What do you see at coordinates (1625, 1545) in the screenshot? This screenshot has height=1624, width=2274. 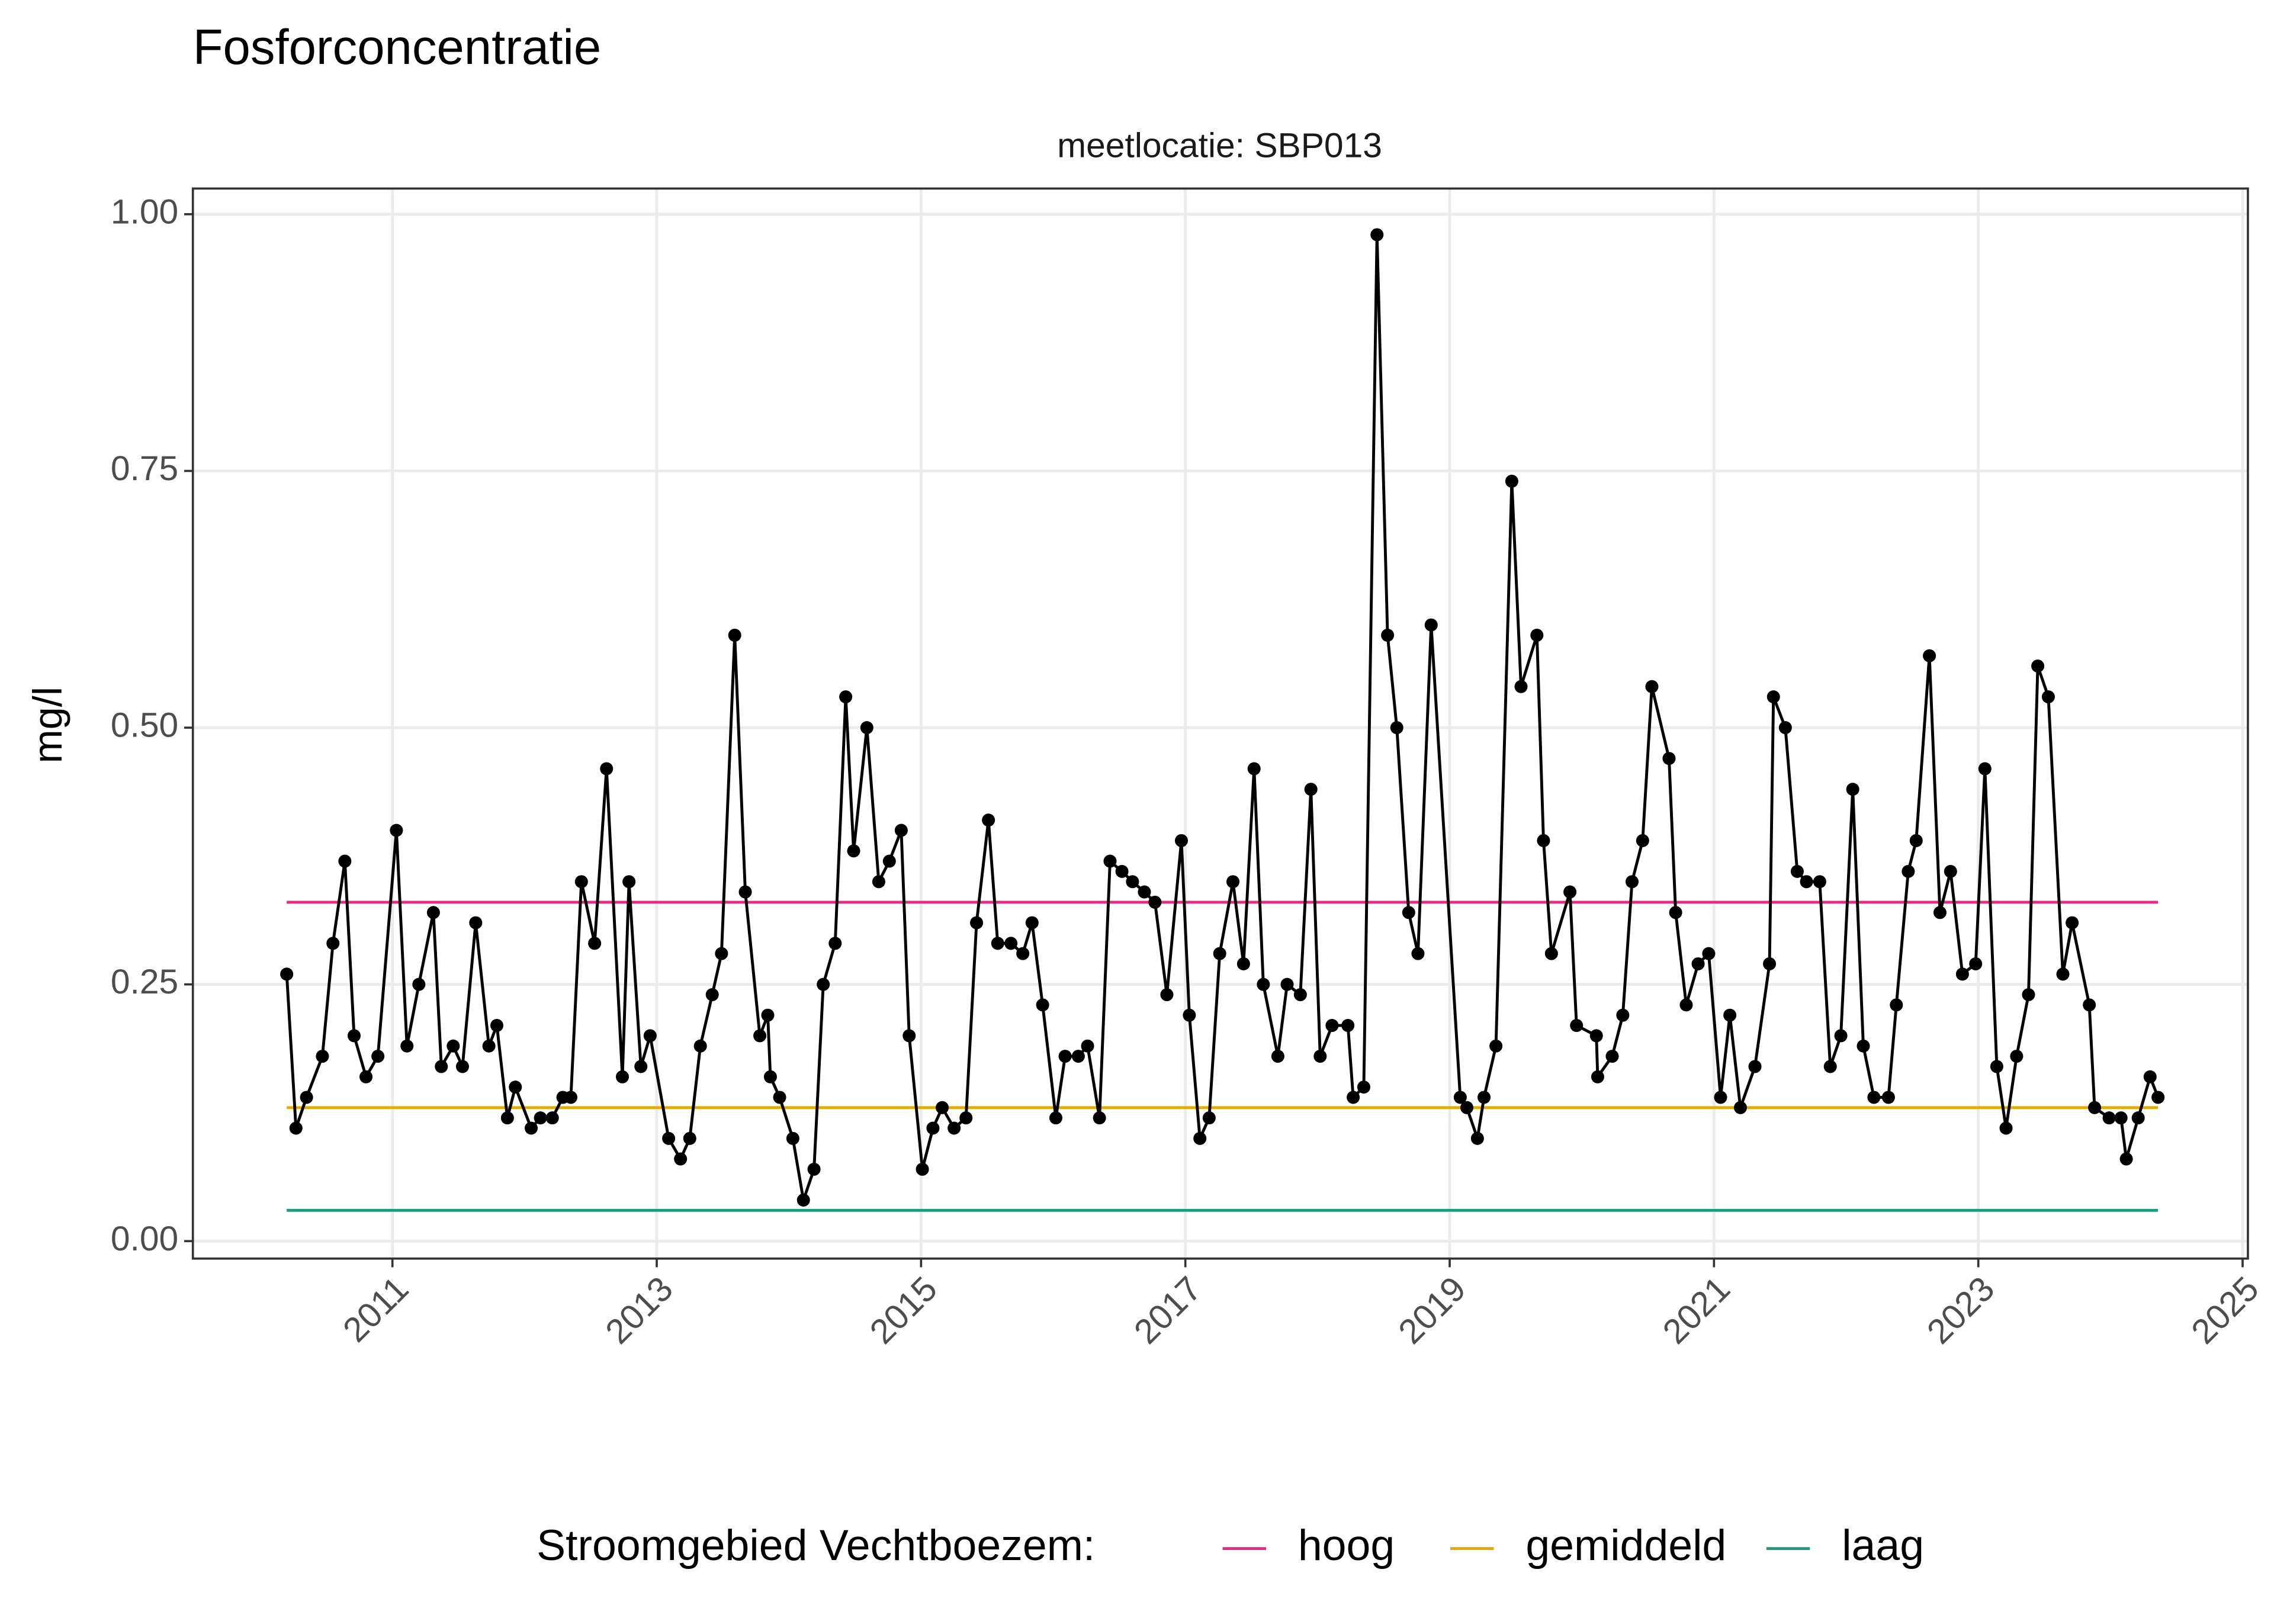 I see `legend-label: gemiddeld` at bounding box center [1625, 1545].